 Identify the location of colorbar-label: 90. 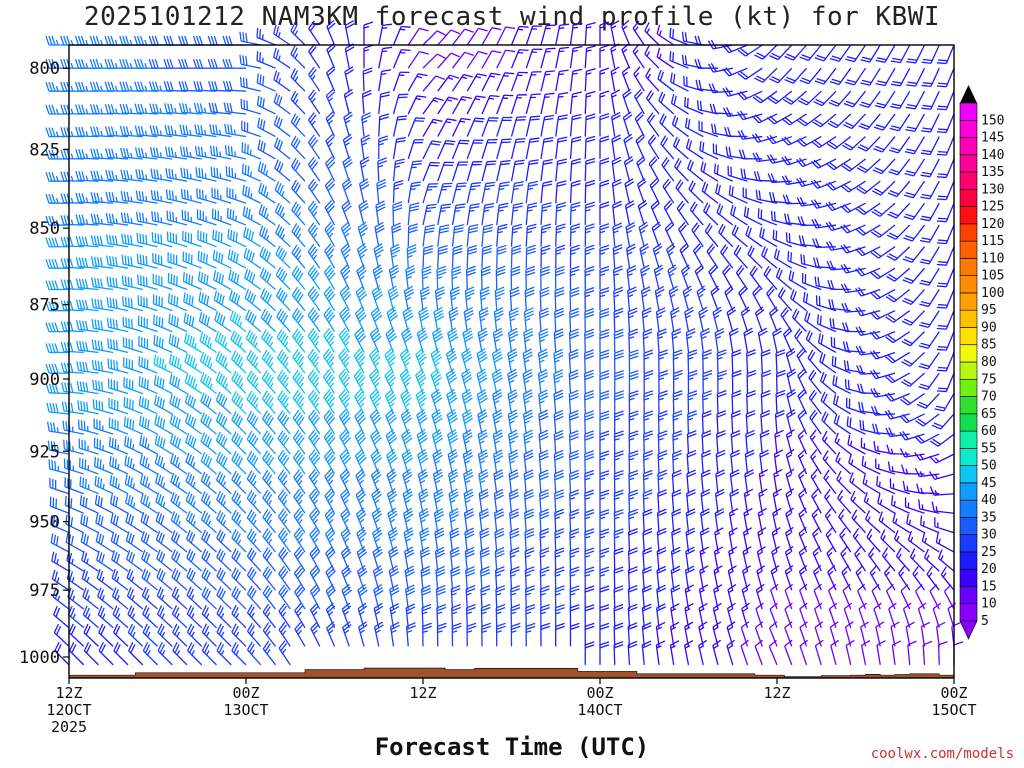
(989, 327).